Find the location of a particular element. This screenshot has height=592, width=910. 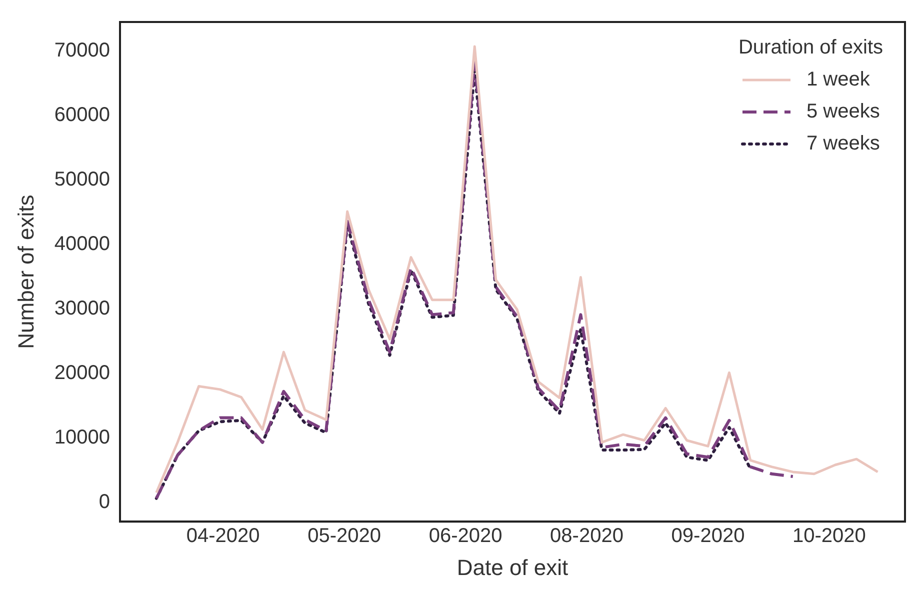

y-tick-label: 70000 is located at coordinates (82, 51).